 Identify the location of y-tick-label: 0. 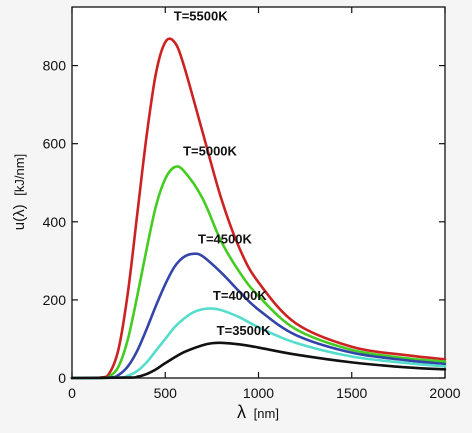
(62, 378).